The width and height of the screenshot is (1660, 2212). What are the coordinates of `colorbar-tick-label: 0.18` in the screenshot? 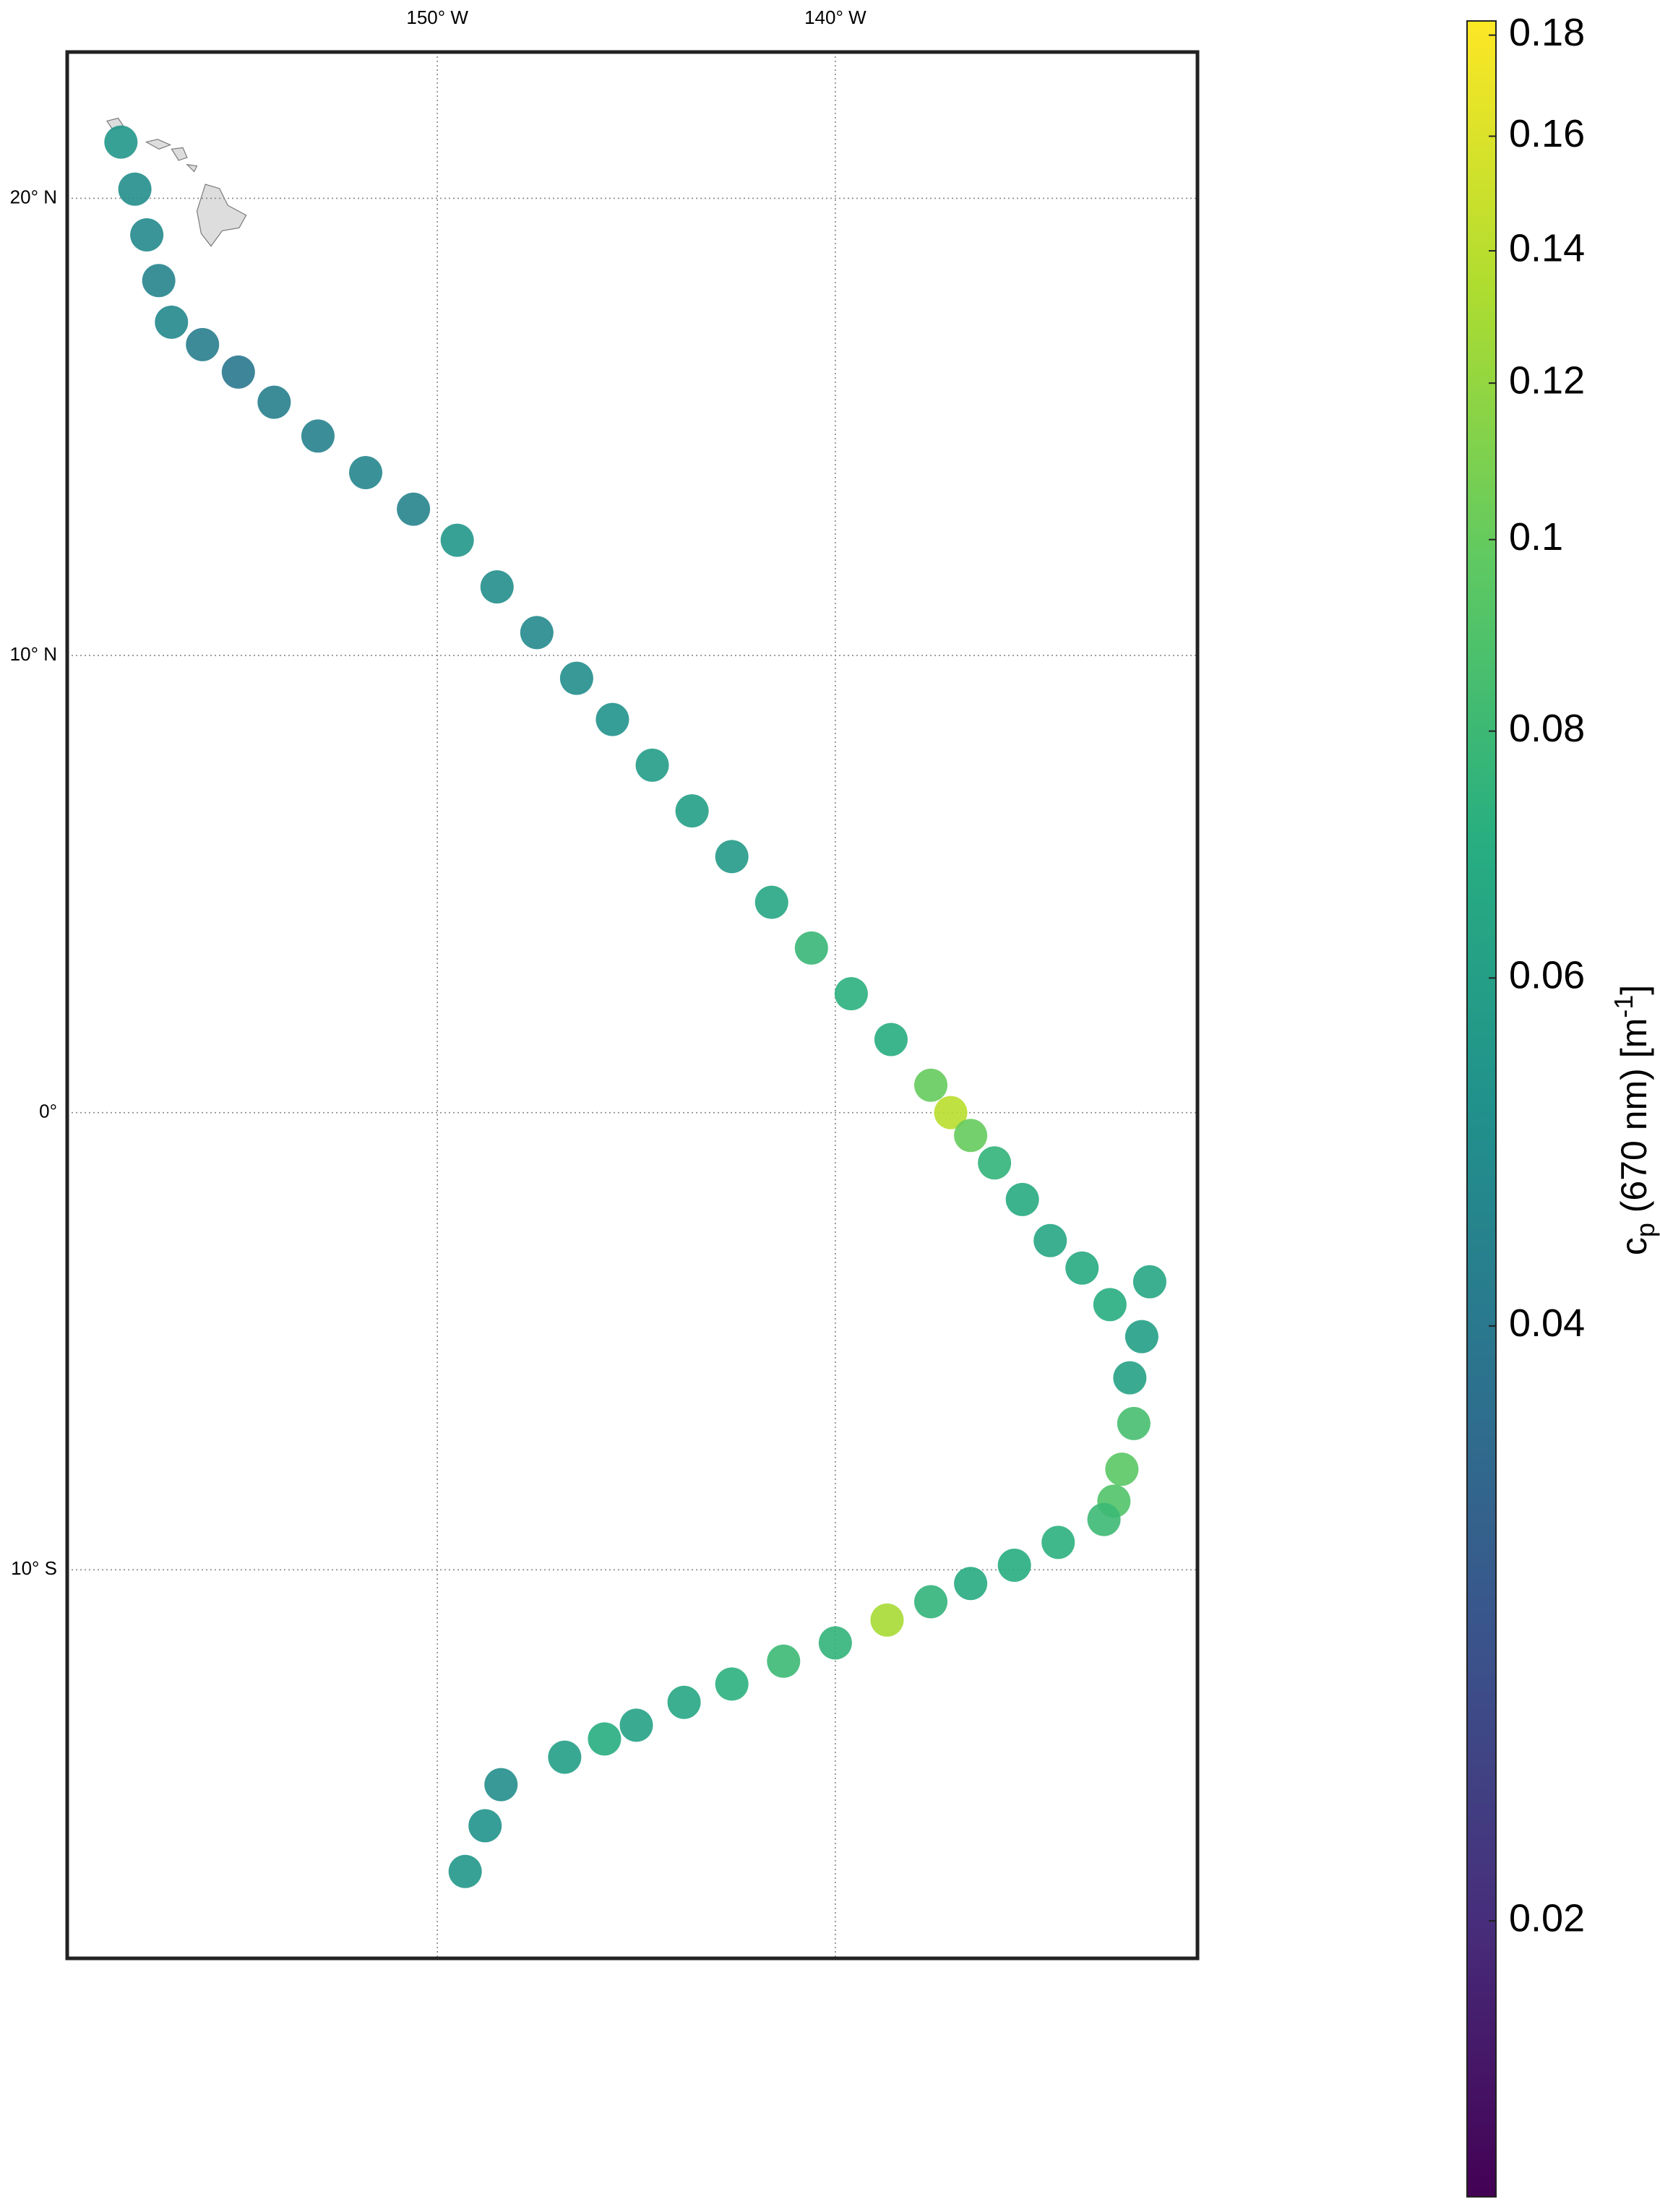 It's located at (1547, 32).